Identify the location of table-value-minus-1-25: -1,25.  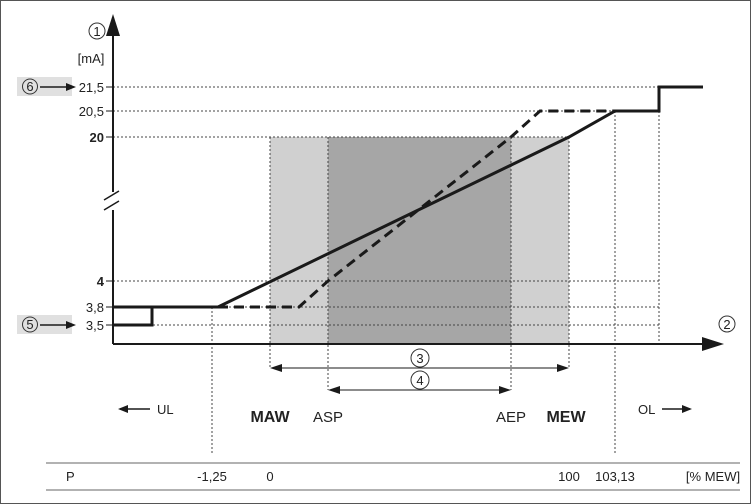
(212, 476).